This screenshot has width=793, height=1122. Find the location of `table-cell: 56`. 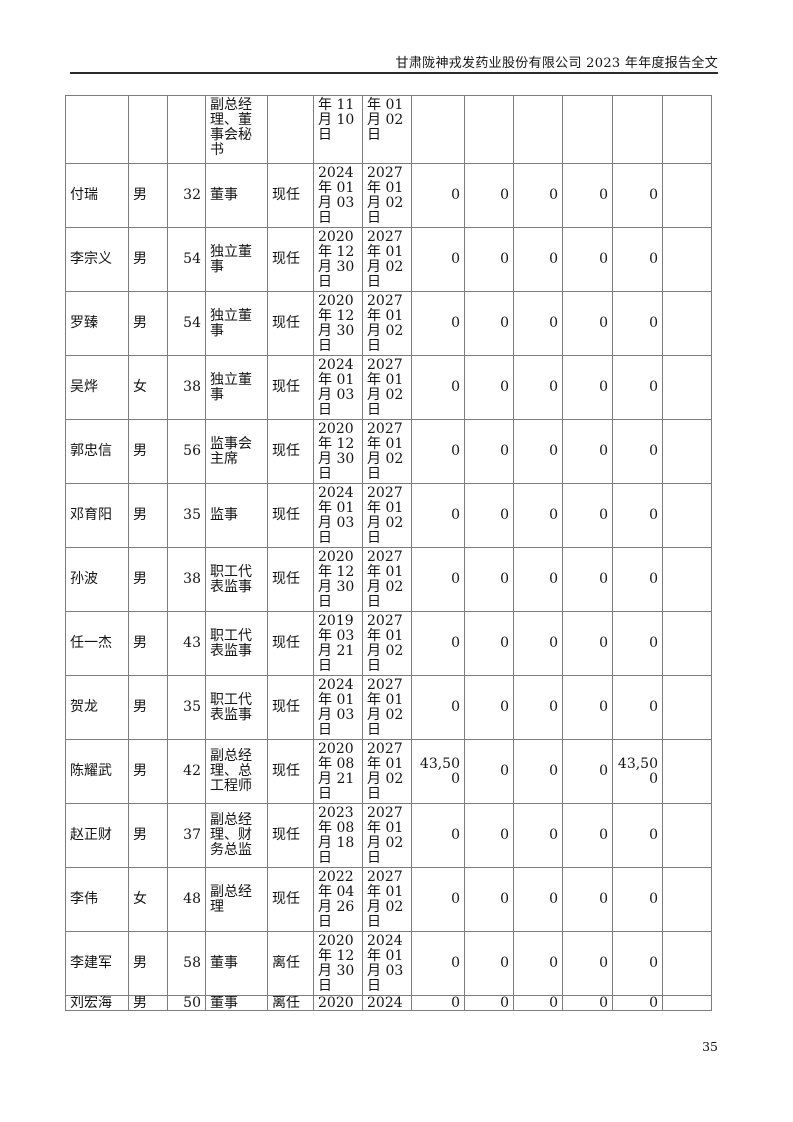

table-cell: 56 is located at coordinates (186, 451).